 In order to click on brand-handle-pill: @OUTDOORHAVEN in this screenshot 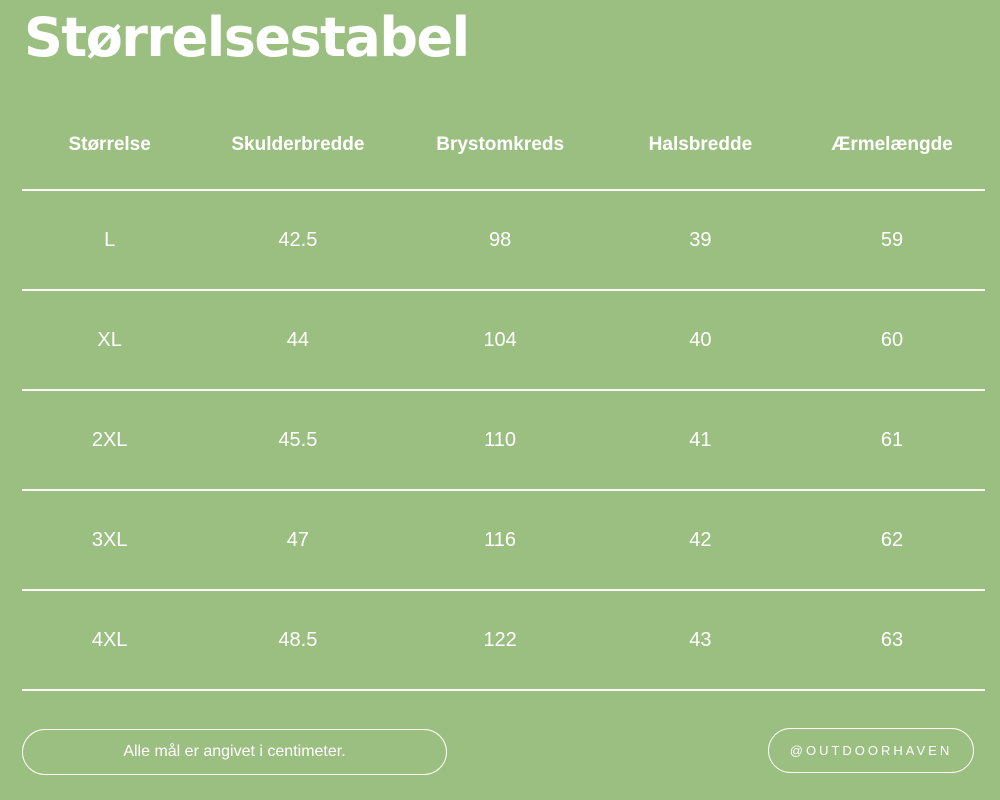, I will do `click(871, 750)`.